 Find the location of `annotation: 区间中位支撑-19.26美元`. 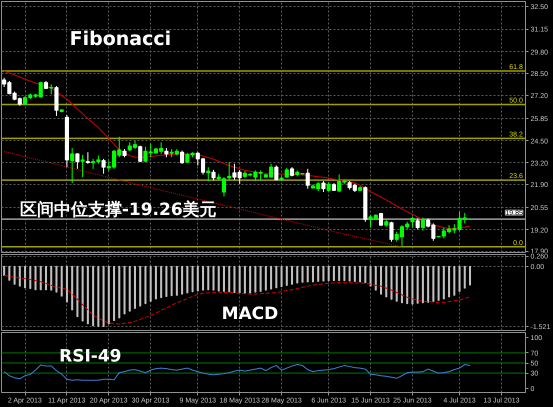

annotation: 区间中位支撑-19.26美元 is located at coordinates (118, 210).